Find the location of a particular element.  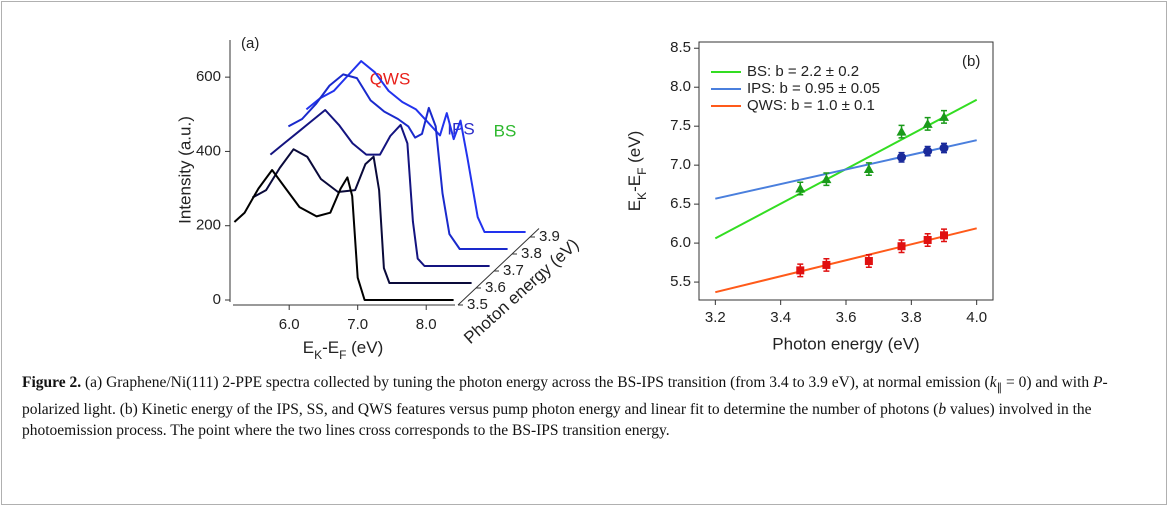

y-axis-label-part: -E is located at coordinates (634, 183).